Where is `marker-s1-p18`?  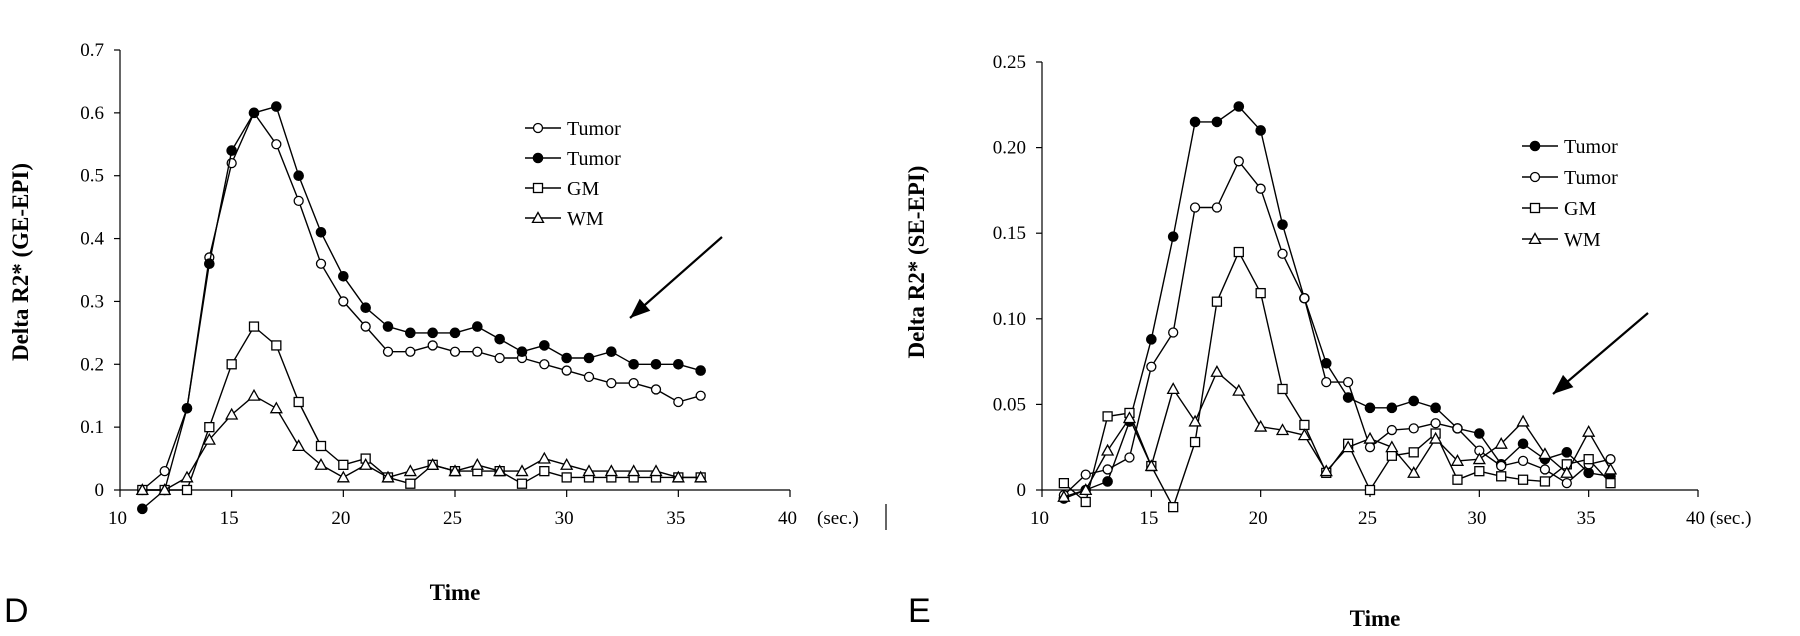
marker-s1-p18 is located at coordinates (544, 345).